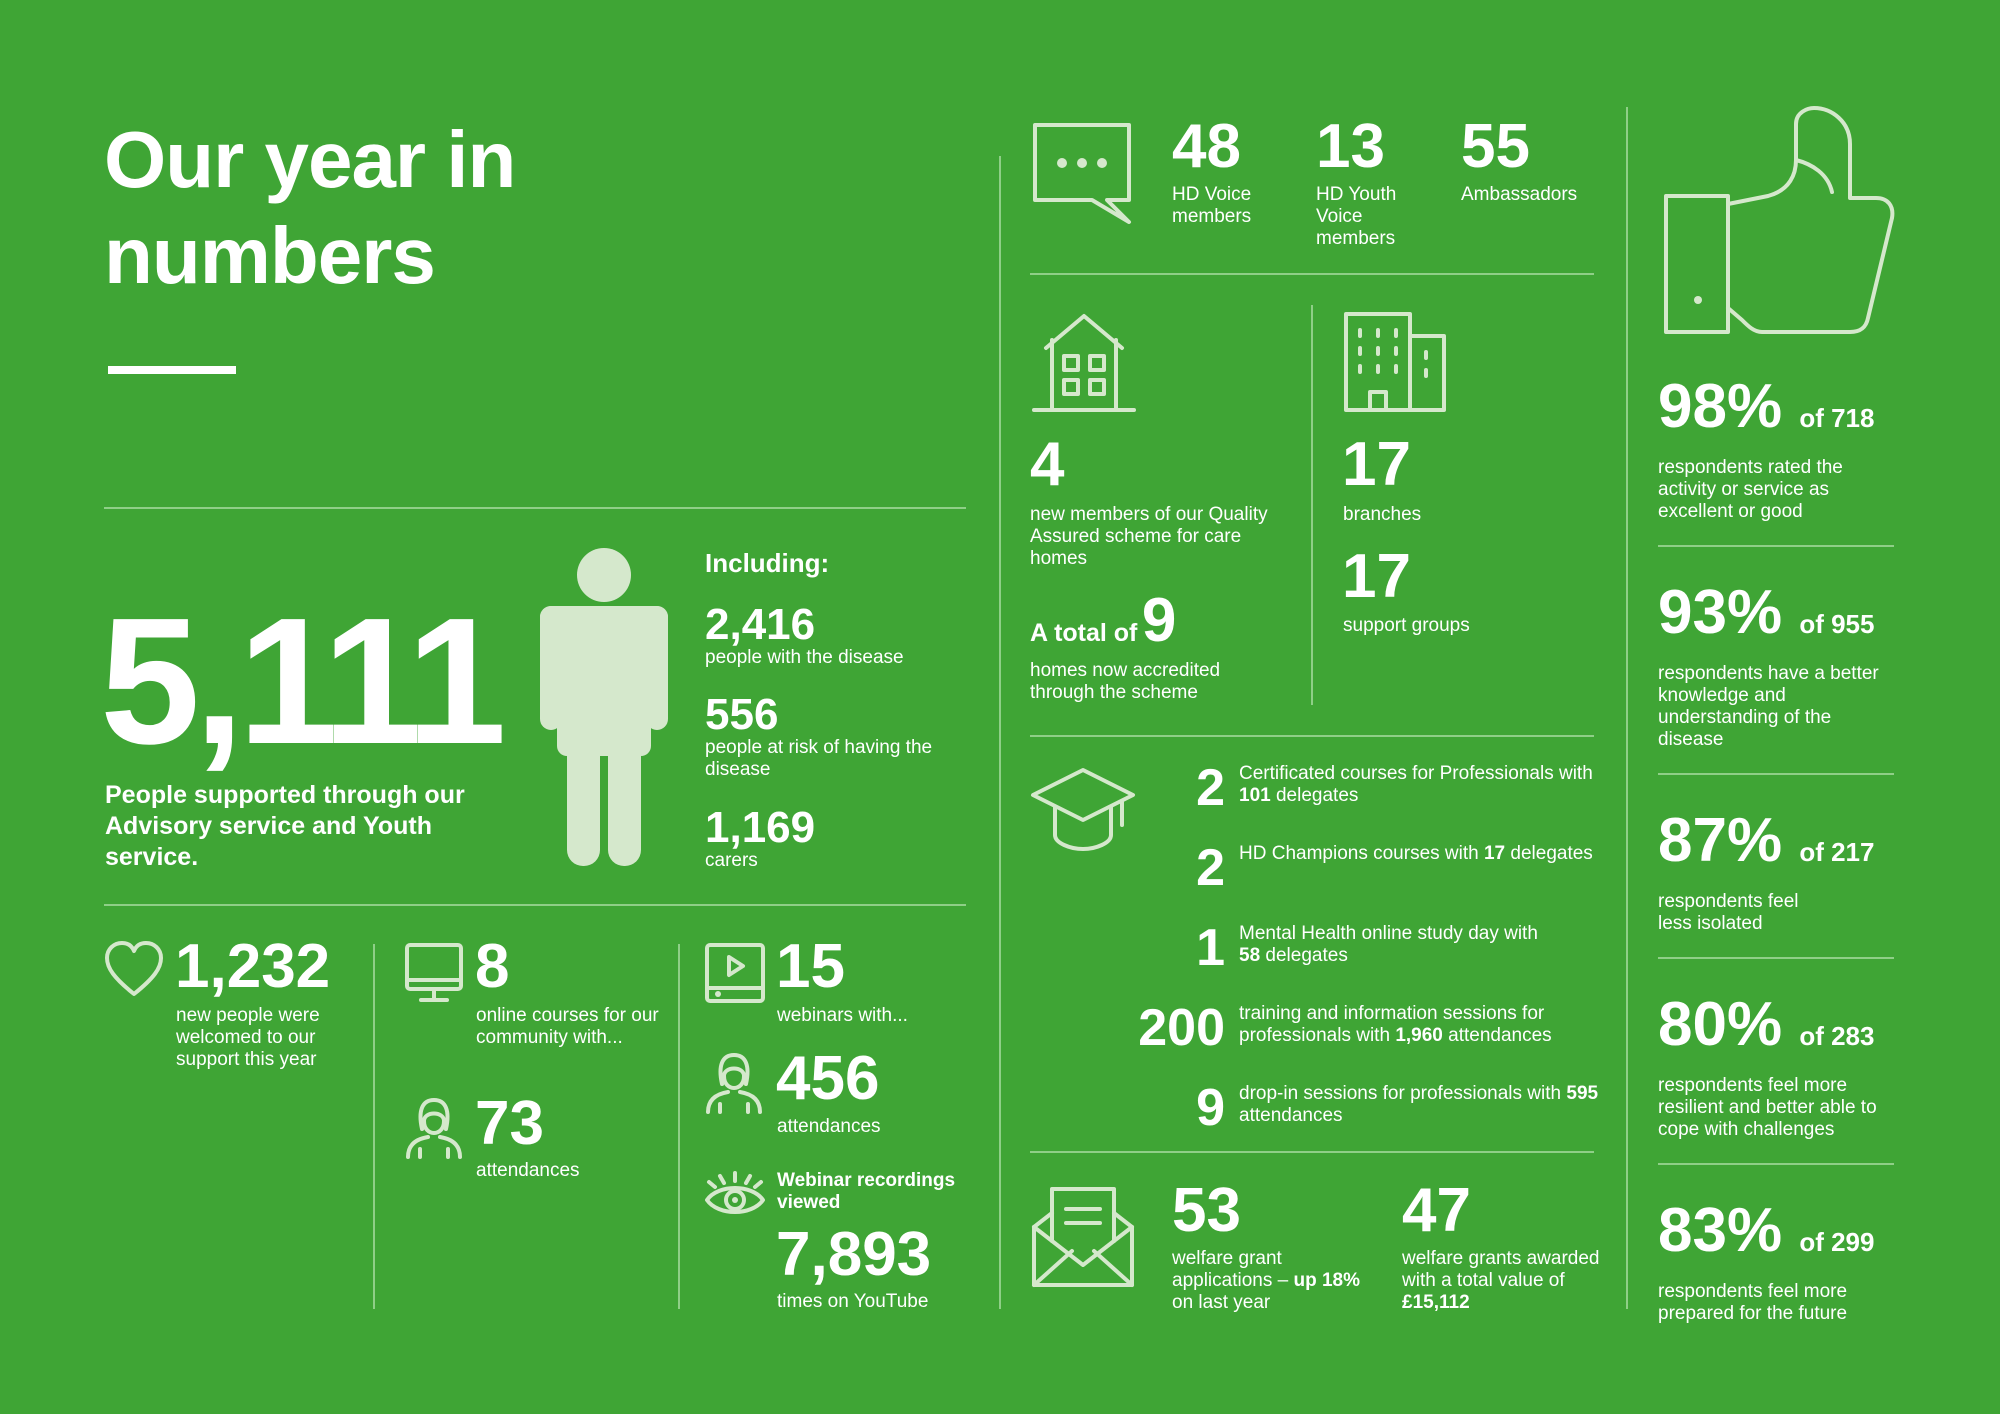  I want to click on satisfaction-percent-line: 87% of 217, so click(1766, 846).